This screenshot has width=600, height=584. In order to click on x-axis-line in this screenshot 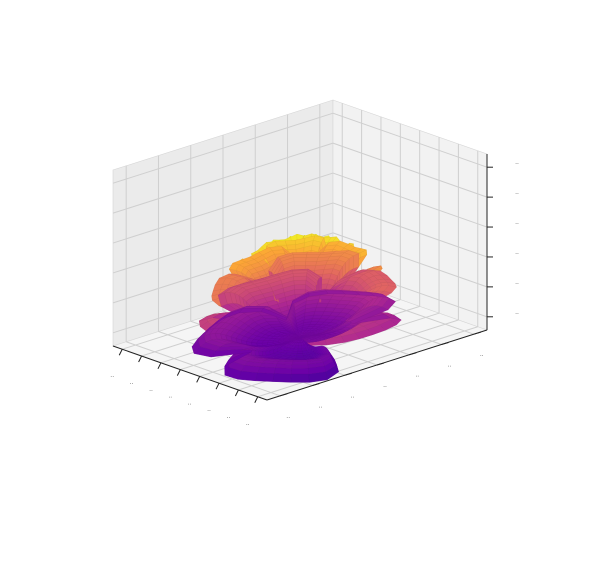, I will do `click(190, 373)`.